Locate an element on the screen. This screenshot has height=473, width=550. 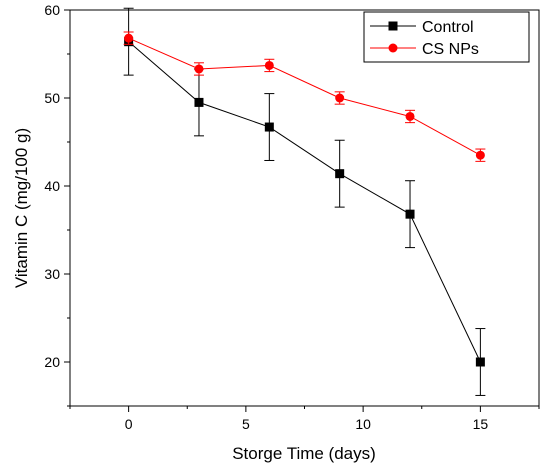
legend-item-cs-nps: CS NPs is located at coordinates (424, 49).